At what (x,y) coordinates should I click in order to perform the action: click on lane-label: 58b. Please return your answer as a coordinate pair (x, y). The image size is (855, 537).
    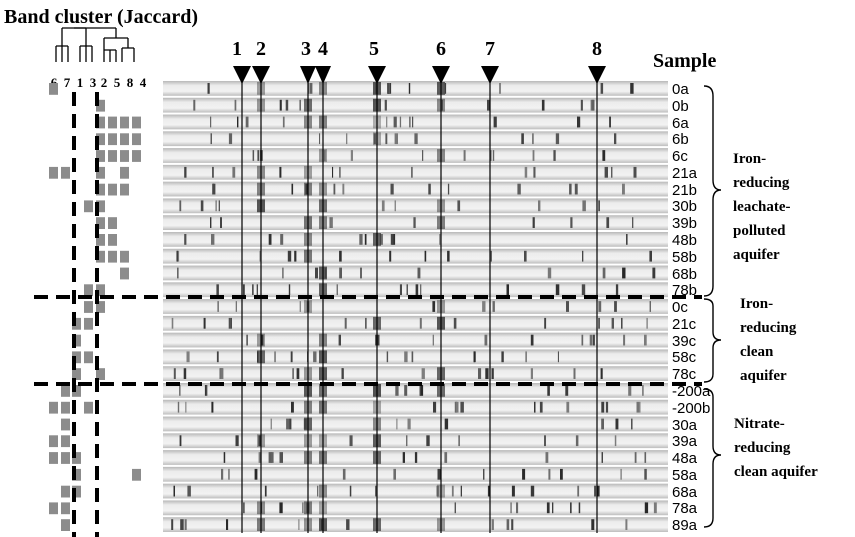
    Looking at the image, I should click on (685, 257).